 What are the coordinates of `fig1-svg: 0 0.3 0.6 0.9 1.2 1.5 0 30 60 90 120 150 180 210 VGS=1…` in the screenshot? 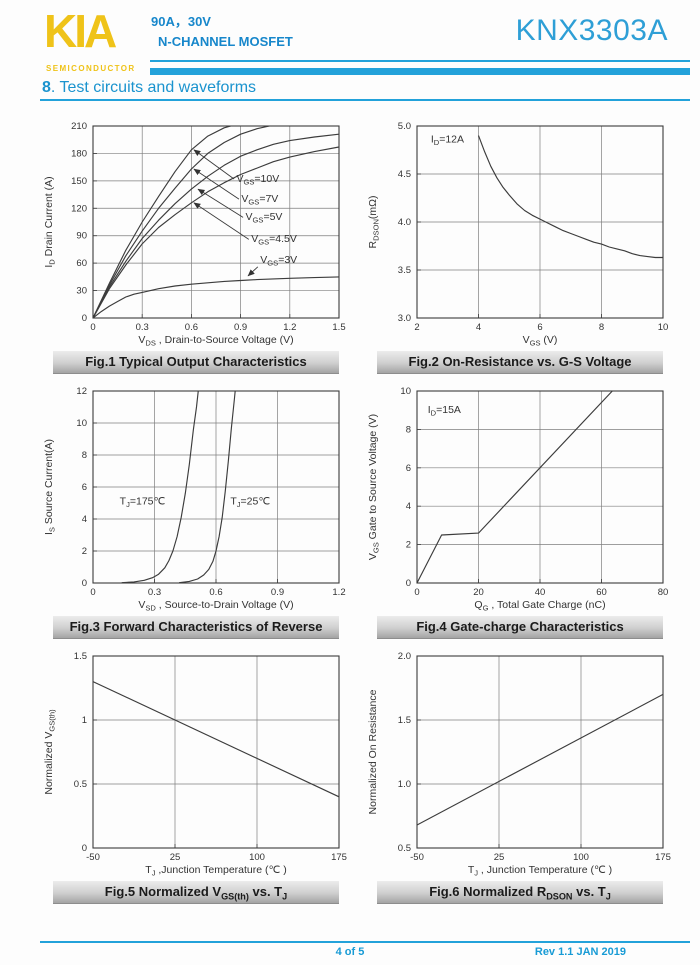 It's located at (194, 234).